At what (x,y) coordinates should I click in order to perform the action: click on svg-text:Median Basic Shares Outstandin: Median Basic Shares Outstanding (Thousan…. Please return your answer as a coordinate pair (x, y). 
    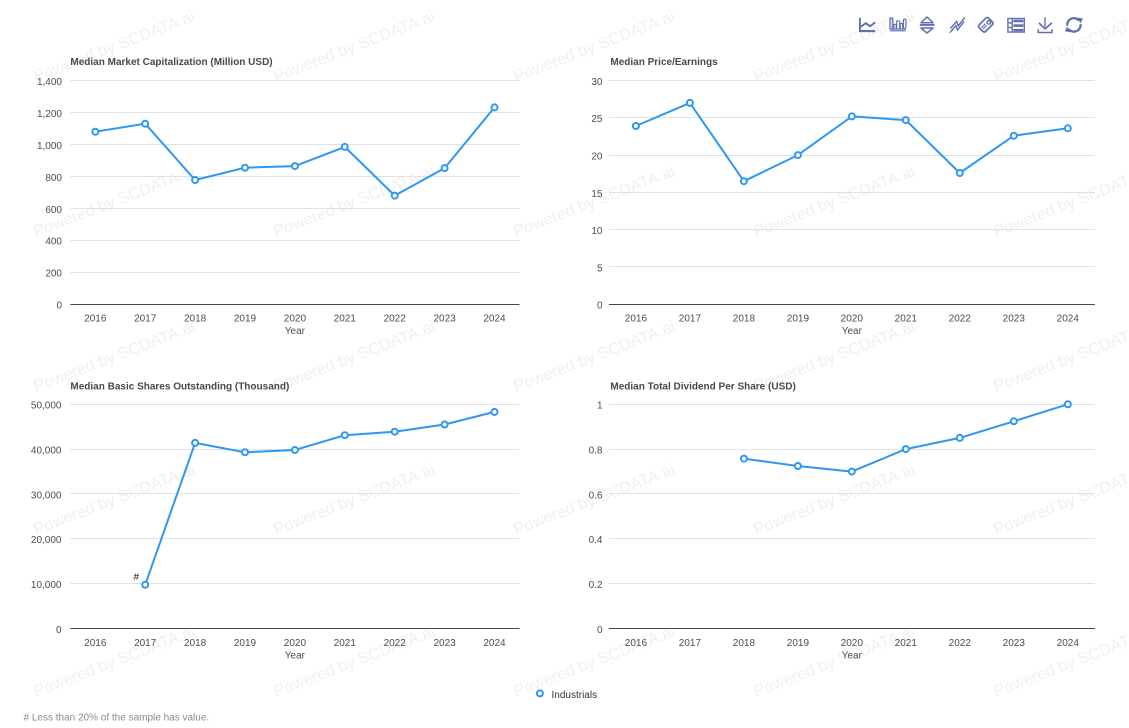
    Looking at the image, I should click on (179, 387).